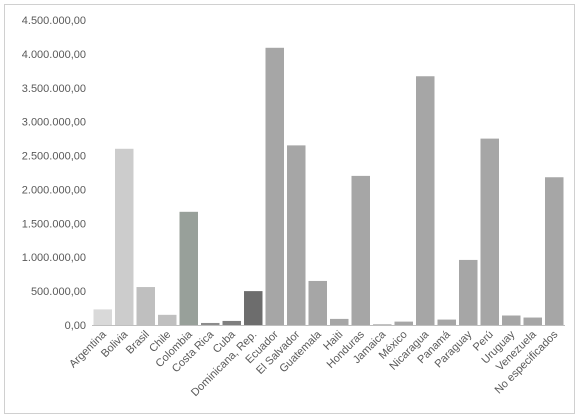  I want to click on y-tick-label: 4.500.000,00, so click(54, 21).